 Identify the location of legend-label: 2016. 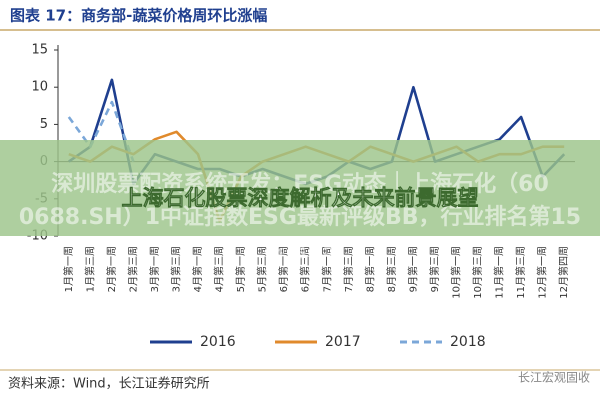
(218, 342).